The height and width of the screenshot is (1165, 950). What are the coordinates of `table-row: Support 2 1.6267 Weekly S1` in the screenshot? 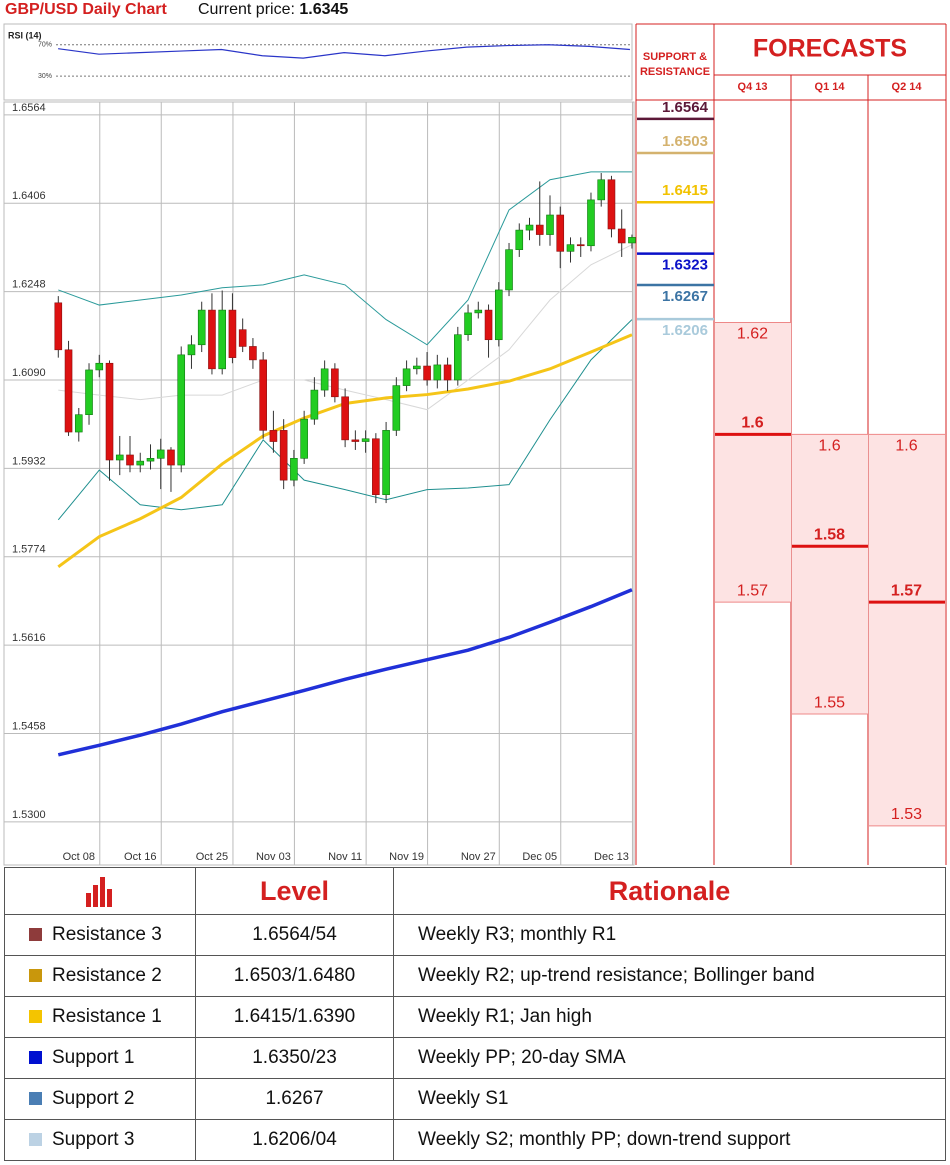 It's located at (475, 1099).